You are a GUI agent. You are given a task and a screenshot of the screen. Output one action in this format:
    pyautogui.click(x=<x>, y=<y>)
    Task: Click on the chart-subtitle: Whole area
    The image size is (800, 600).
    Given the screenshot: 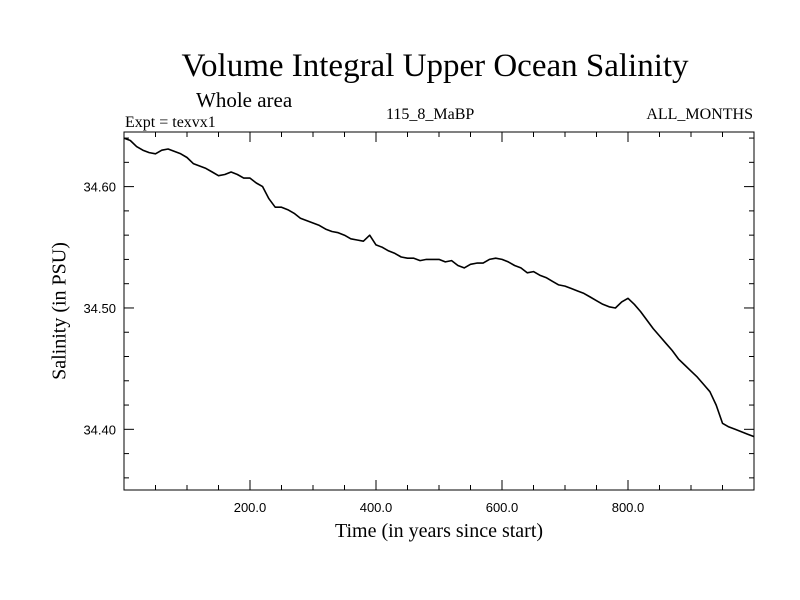 What is the action you would take?
    pyautogui.click(x=244, y=100)
    